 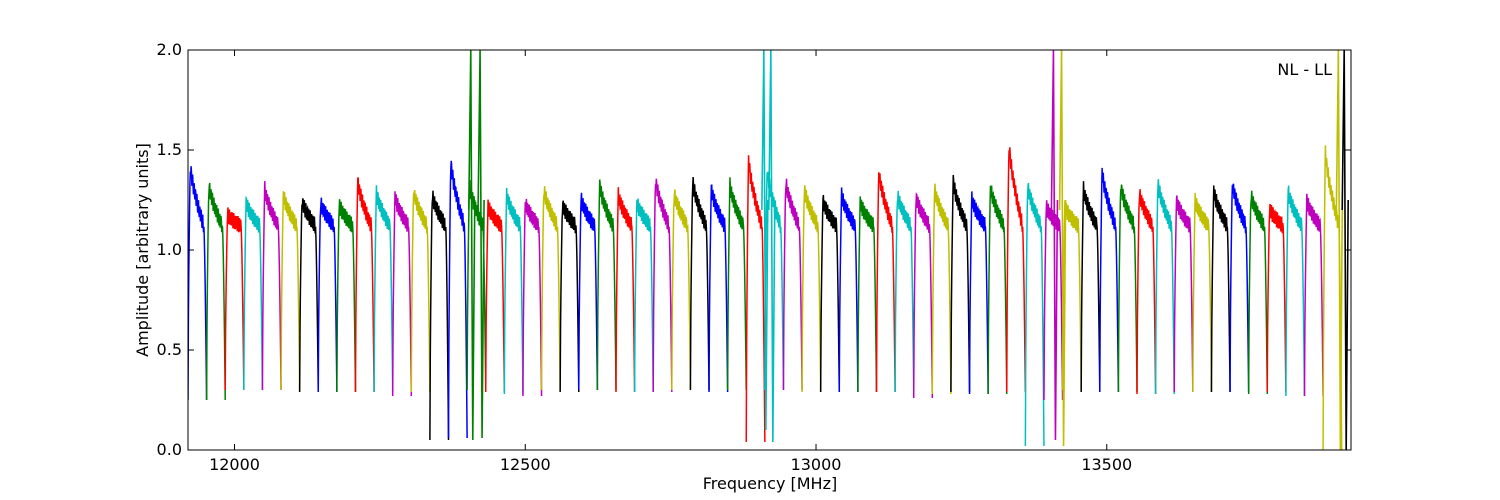 I want to click on x-tick-label: 12000, so click(x=234, y=464).